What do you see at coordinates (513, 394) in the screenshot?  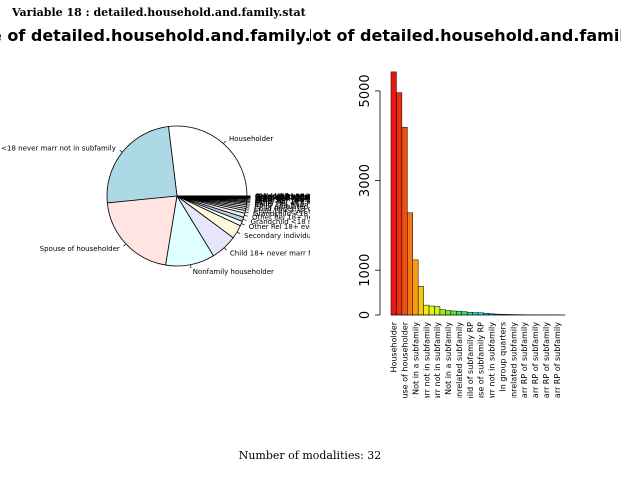 I see `x-tick-label: Spouse of RP of unrelated subfamily` at bounding box center [513, 394].